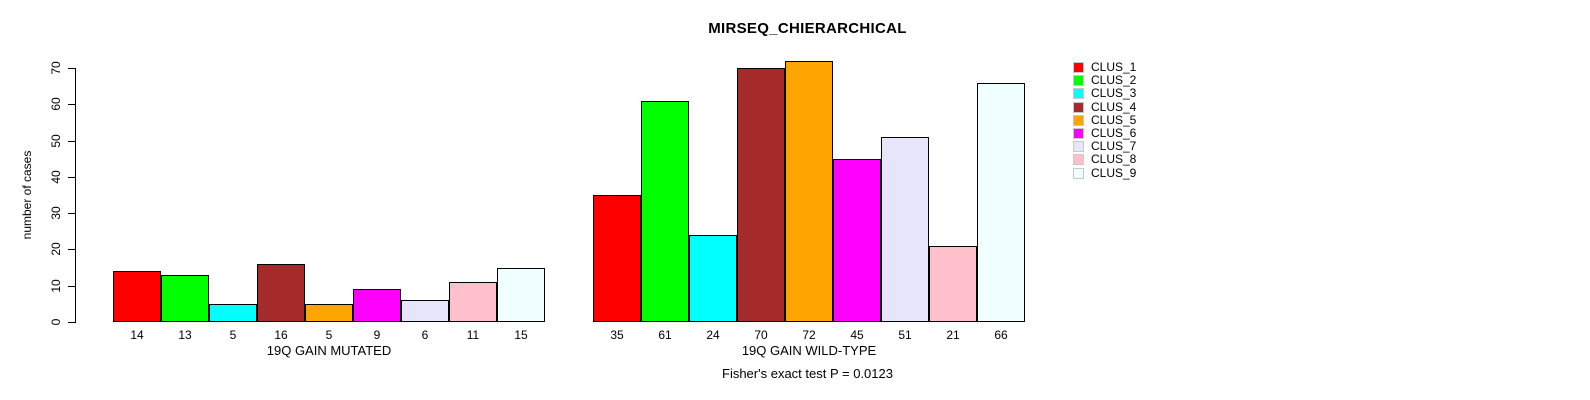 This screenshot has height=400, width=1590. What do you see at coordinates (809, 335) in the screenshot?
I see `bar-value-label: 72` at bounding box center [809, 335].